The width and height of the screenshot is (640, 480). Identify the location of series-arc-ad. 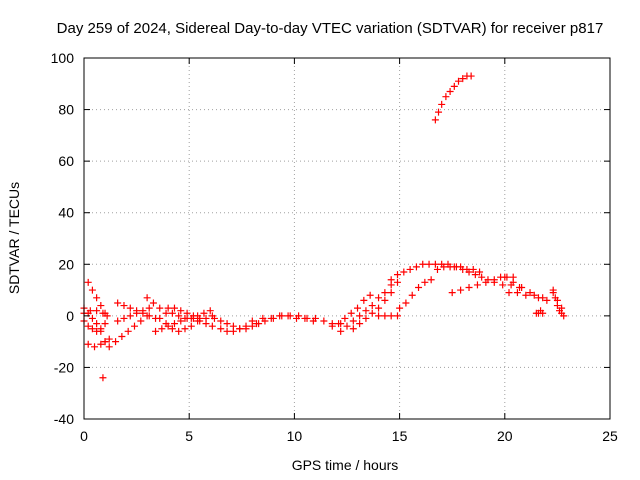
(557, 300).